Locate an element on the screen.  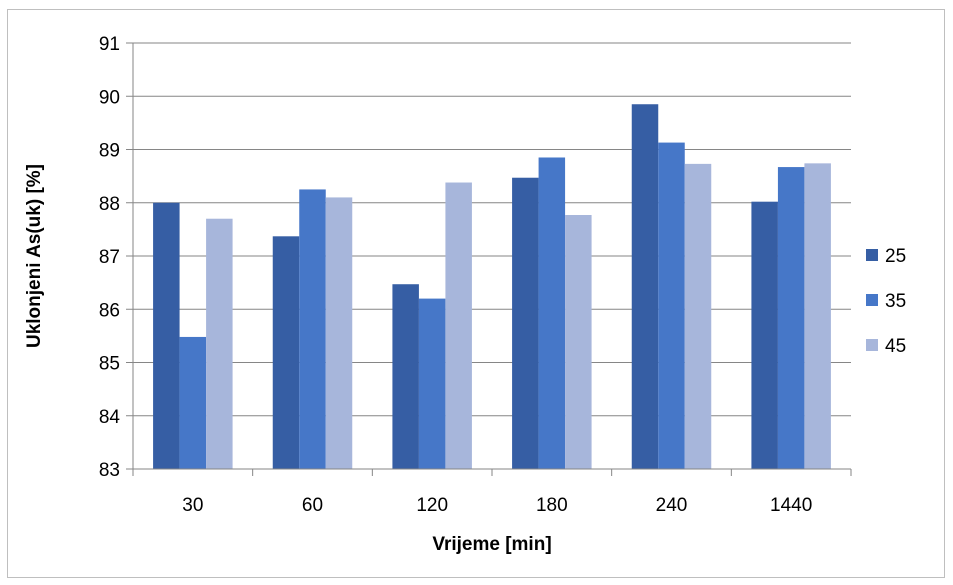
x-tick-label: 180 is located at coordinates (552, 505).